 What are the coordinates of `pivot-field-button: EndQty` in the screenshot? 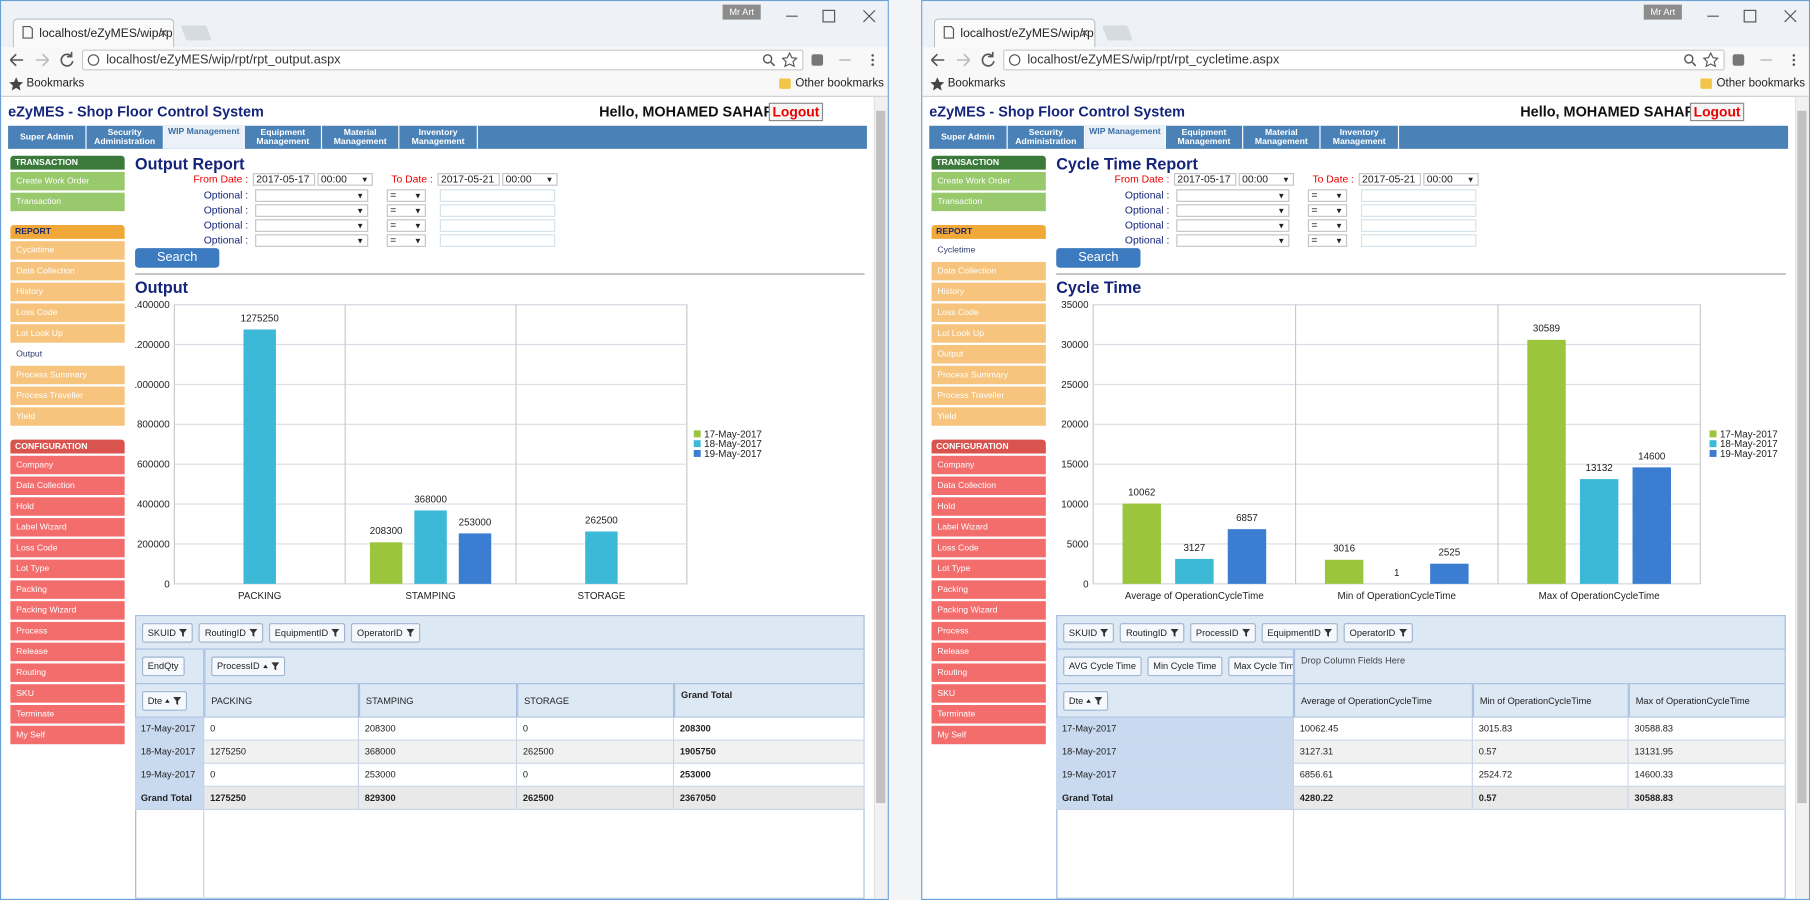 It's located at (163, 666).